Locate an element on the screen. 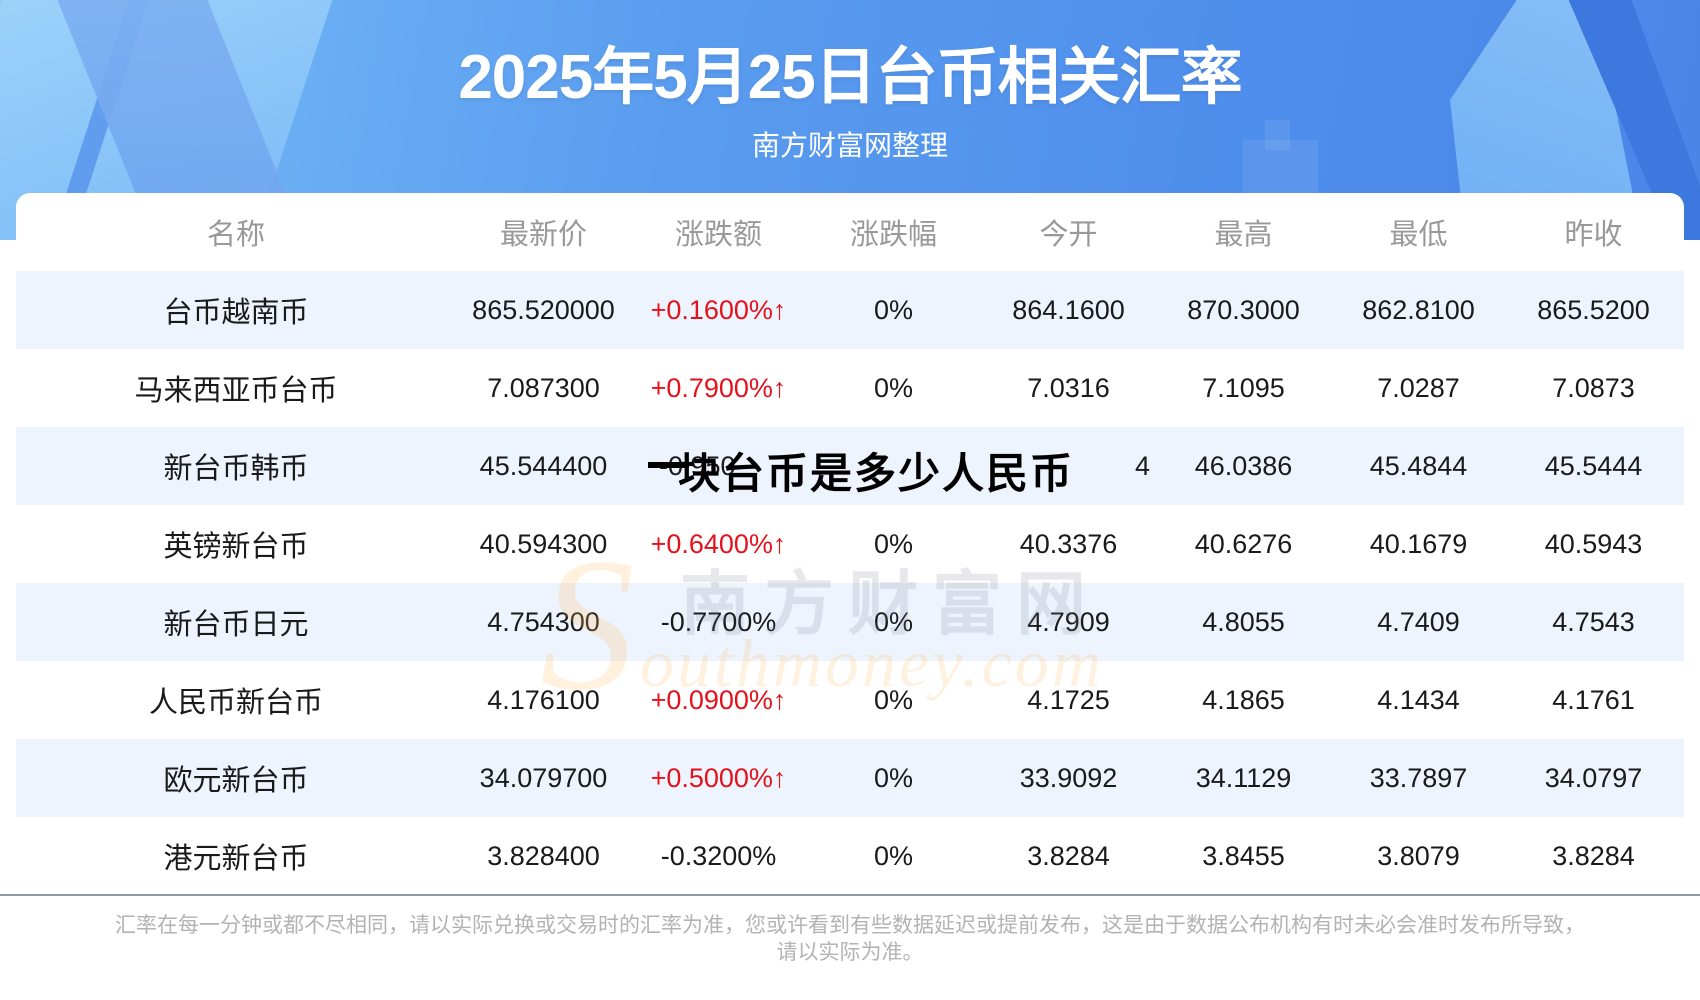 The width and height of the screenshot is (1700, 1000). decor-bar is located at coordinates (1277, 135).